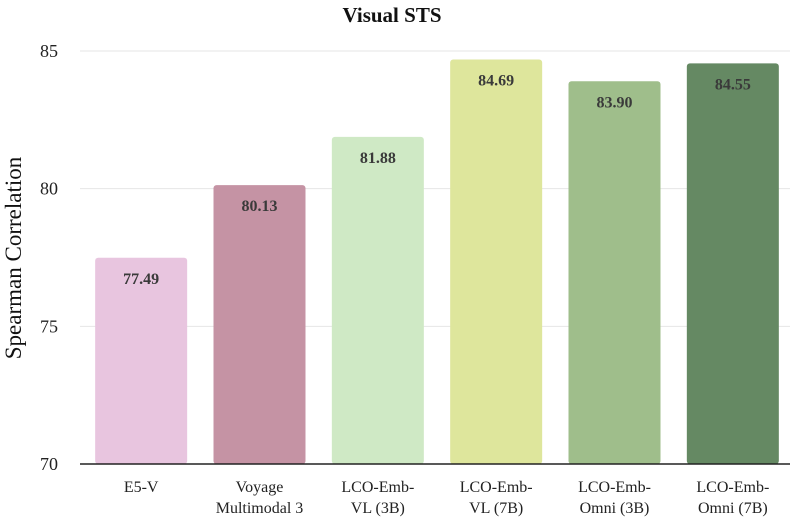 This screenshot has width=794, height=521. Describe the element at coordinates (49, 257) in the screenshot. I see `y-axis-ticks: 70 75 80 85` at that location.